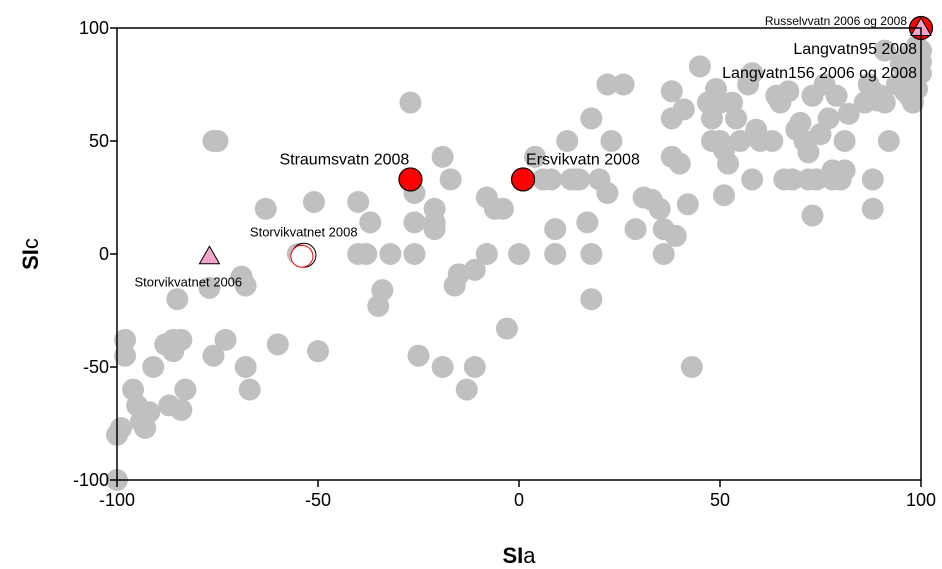 The width and height of the screenshot is (942, 569). What do you see at coordinates (529, 555) in the screenshot?
I see `x-axis-title-sub: a` at bounding box center [529, 555].